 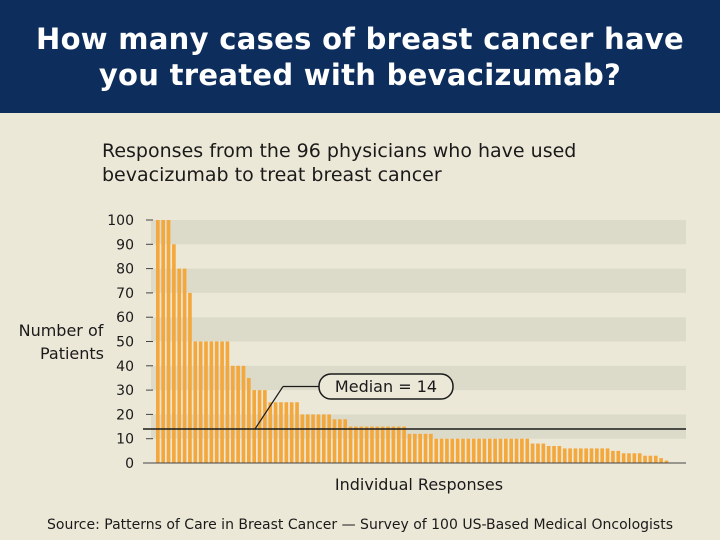 I want to click on y-tick-label: 70, so click(x=125, y=294).